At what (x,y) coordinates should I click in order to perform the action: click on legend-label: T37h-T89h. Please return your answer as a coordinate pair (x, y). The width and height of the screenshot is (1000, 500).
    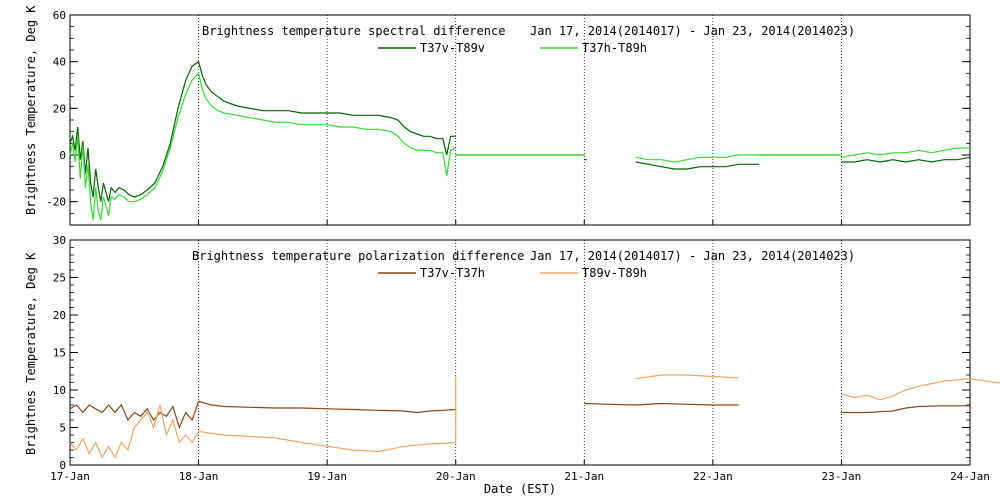
    Looking at the image, I should click on (614, 48).